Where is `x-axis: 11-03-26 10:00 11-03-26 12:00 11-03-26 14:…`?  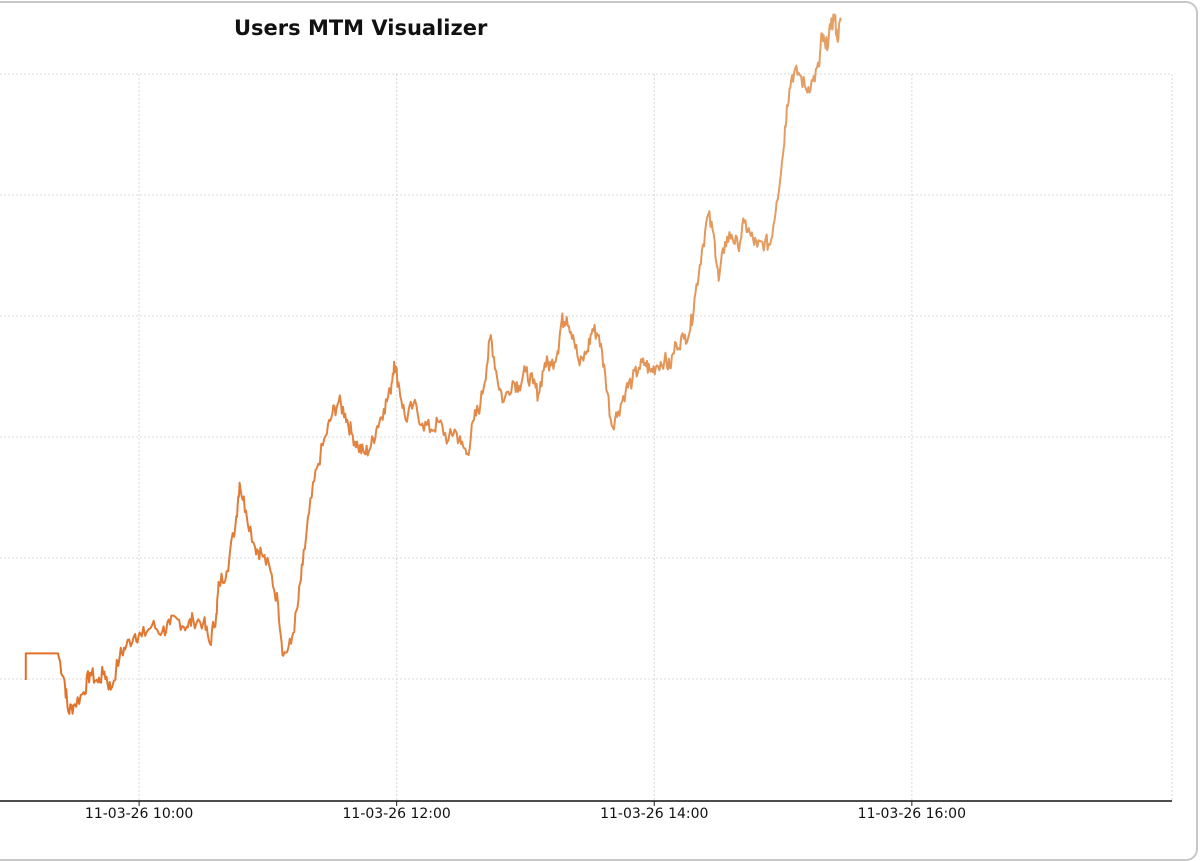 x-axis: 11-03-26 10:00 11-03-26 12:00 11-03-26 14:… is located at coordinates (586, 811).